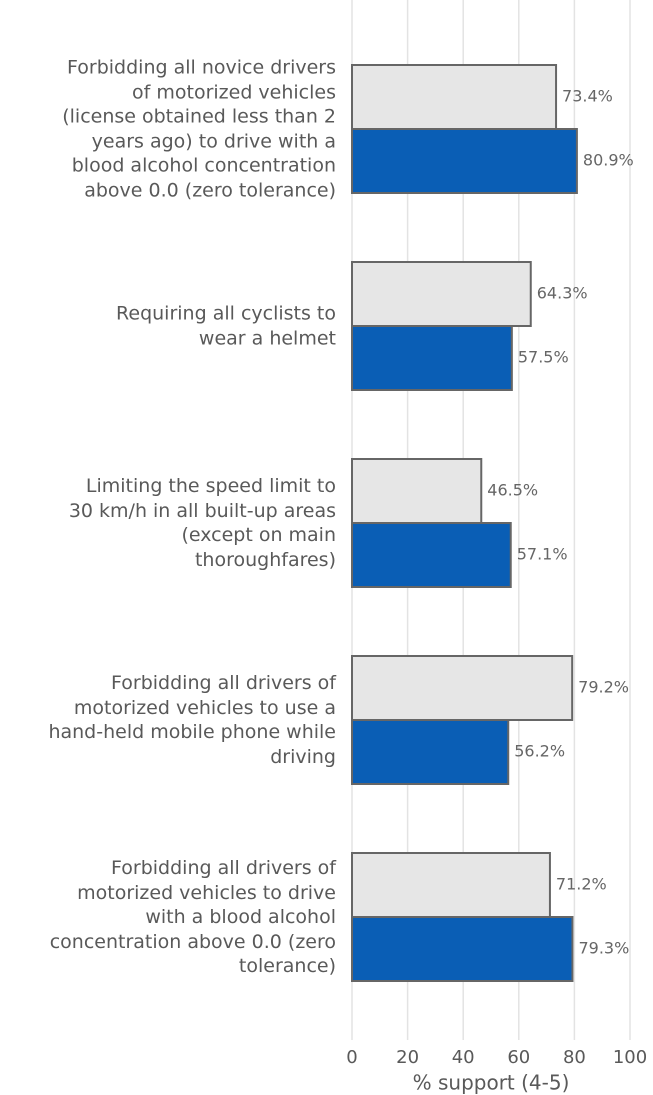  Describe the element at coordinates (603, 687) in the screenshot. I see `value-label: 79.2%` at that location.